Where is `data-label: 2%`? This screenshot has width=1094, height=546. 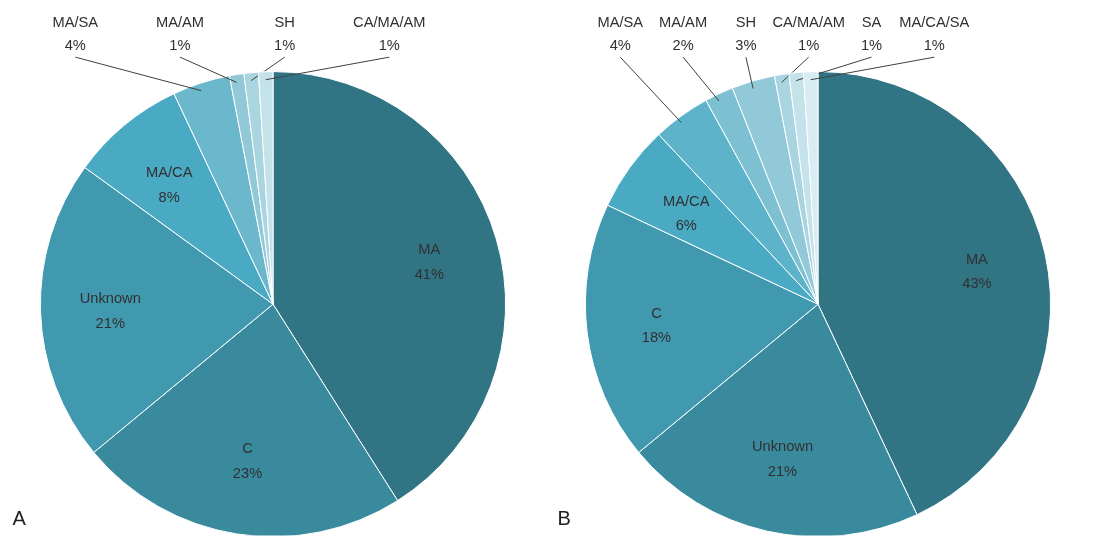 data-label: 2% is located at coordinates (683, 44).